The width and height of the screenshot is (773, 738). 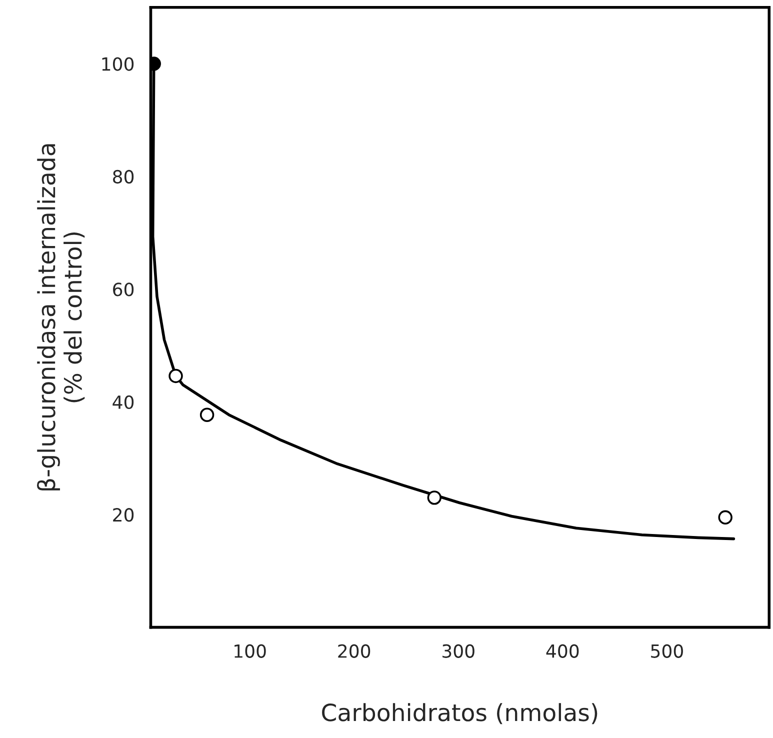 What do you see at coordinates (123, 515) in the screenshot?
I see `y-tick-label: 20` at bounding box center [123, 515].